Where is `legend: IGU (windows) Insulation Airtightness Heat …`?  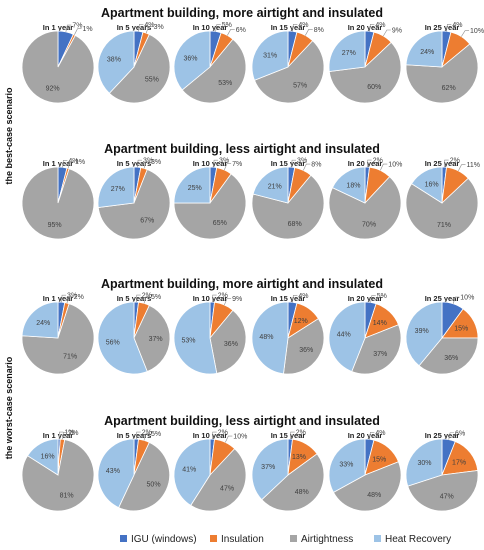 legend: IGU (windows) Insulation Airtightness Heat … is located at coordinates (285, 539).